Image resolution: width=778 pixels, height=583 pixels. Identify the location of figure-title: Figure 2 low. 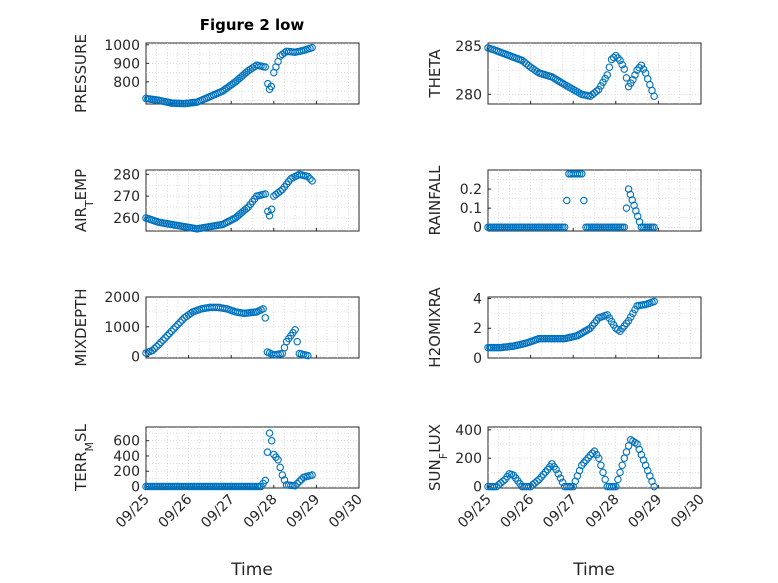
(252, 25).